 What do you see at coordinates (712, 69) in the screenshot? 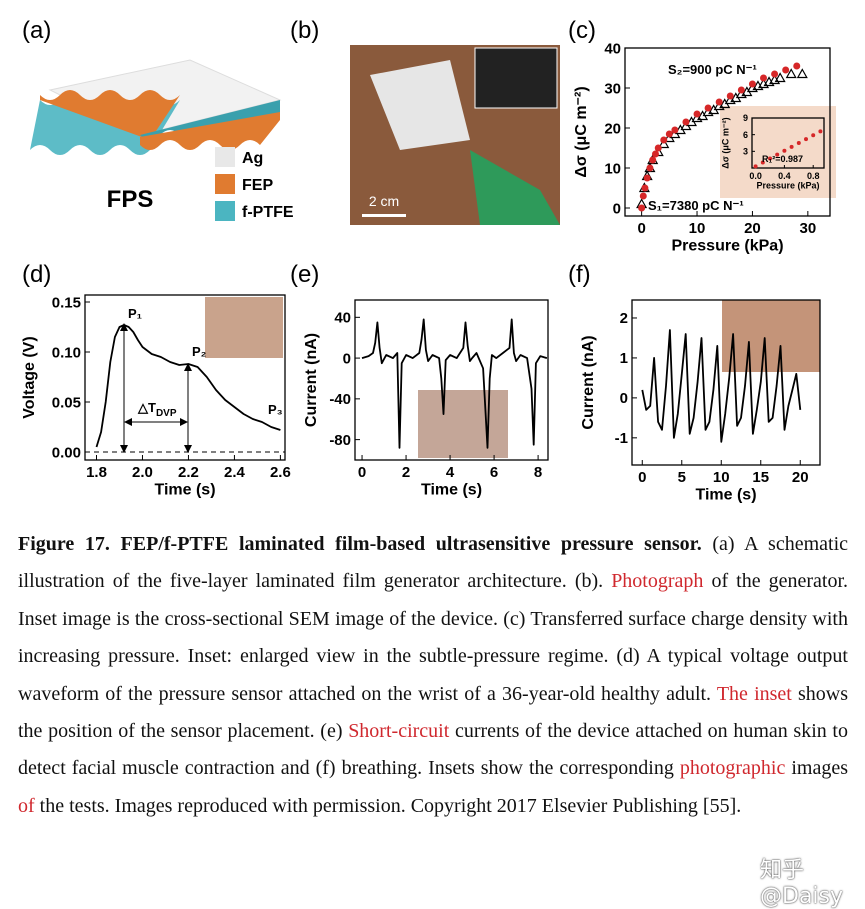
I see `annotation-text: S₂=900 pC N⁻¹` at bounding box center [712, 69].